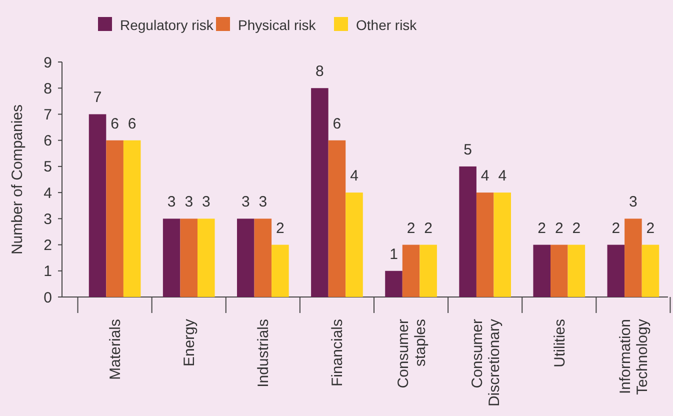  Describe the element at coordinates (337, 353) in the screenshot. I see `x-tick-label: Financials` at that location.